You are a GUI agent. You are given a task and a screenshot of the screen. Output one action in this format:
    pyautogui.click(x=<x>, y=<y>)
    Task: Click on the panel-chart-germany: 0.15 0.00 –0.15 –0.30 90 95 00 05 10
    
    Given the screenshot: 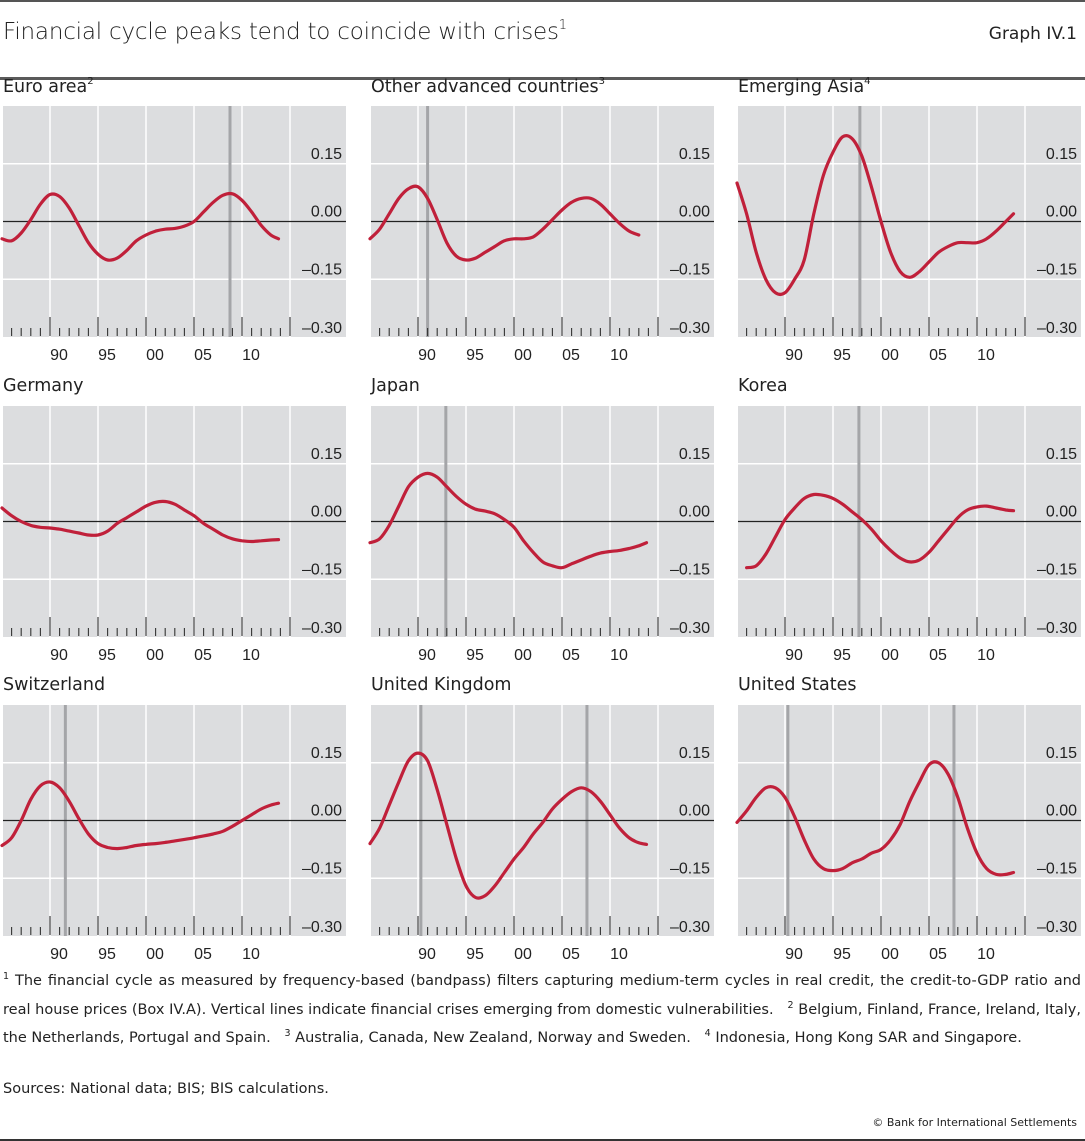 What is the action you would take?
    pyautogui.click(x=173, y=535)
    